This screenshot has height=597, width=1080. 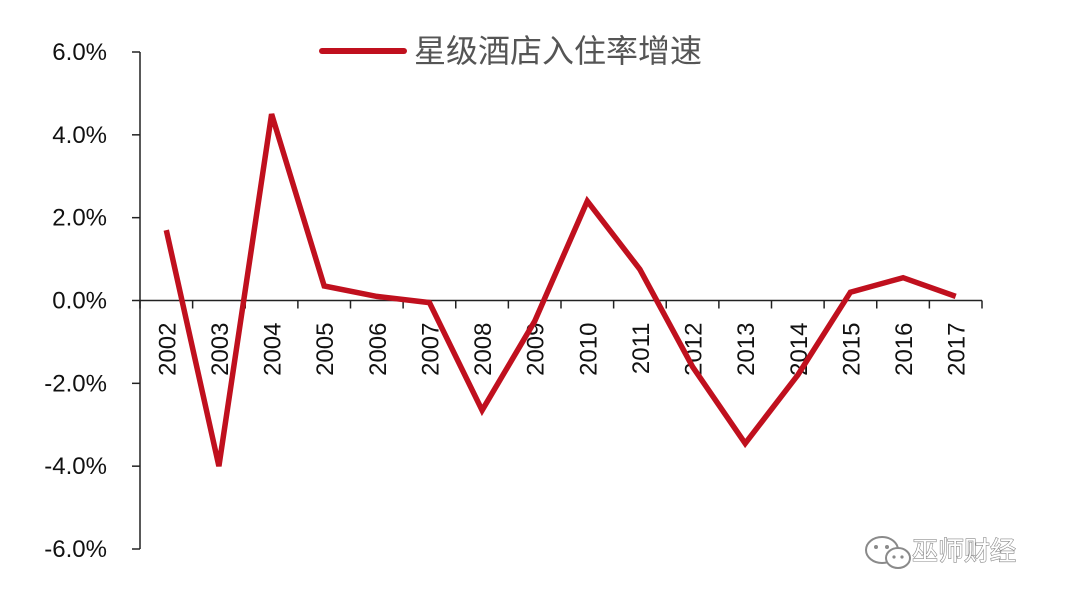 I want to click on legend: 星级酒店入住率增速, so click(x=510, y=51).